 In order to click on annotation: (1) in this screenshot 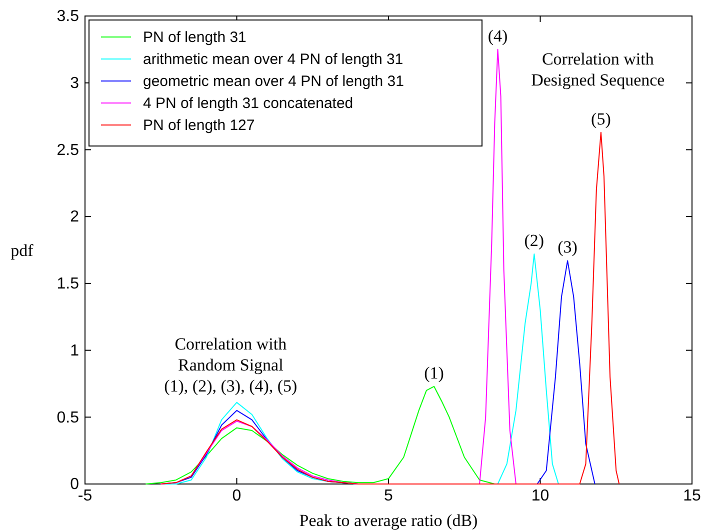, I will do `click(434, 372)`.